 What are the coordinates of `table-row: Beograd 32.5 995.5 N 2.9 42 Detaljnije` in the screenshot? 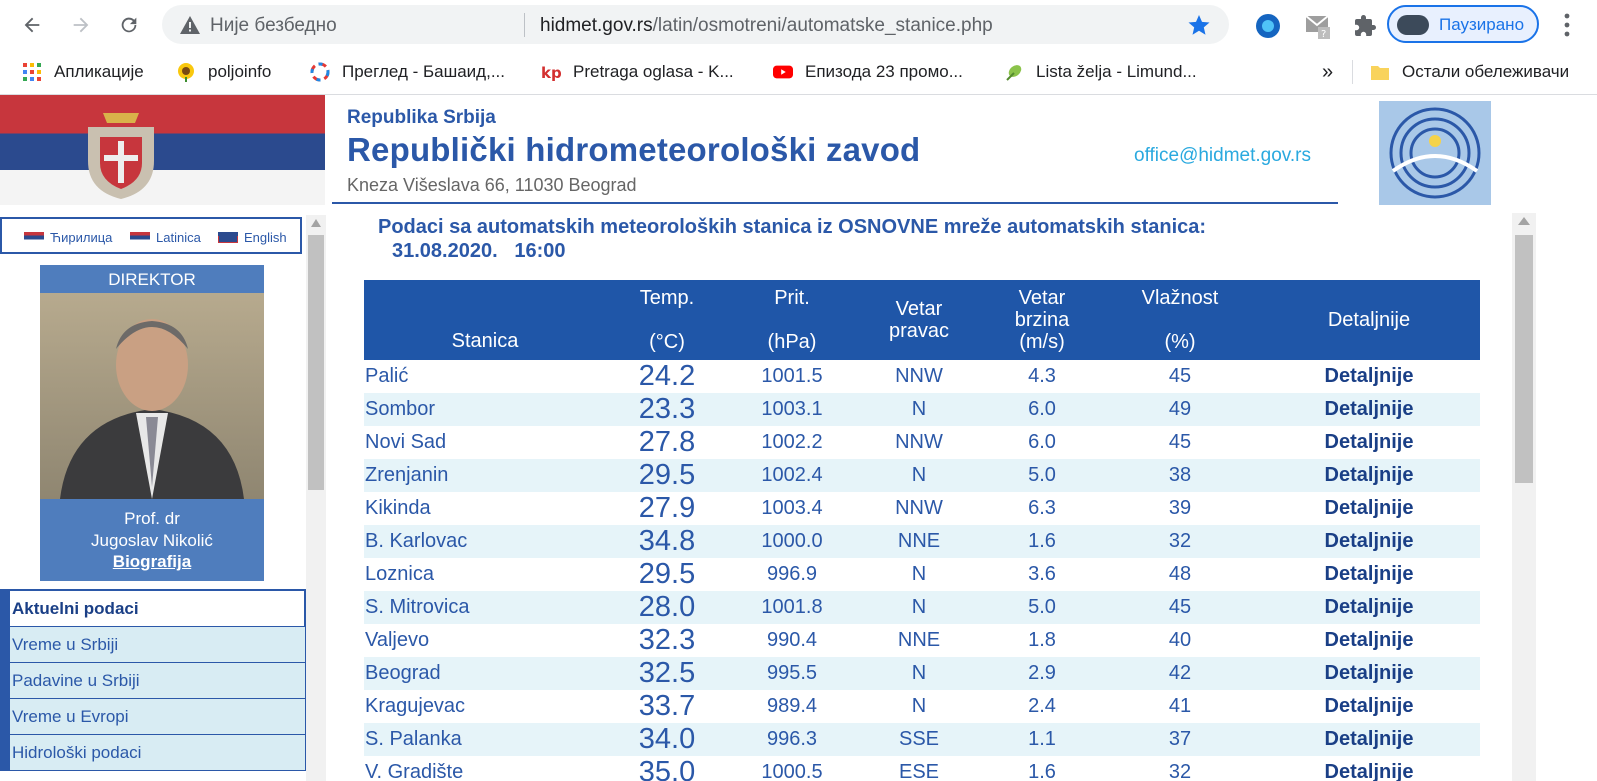 It's located at (922, 673).